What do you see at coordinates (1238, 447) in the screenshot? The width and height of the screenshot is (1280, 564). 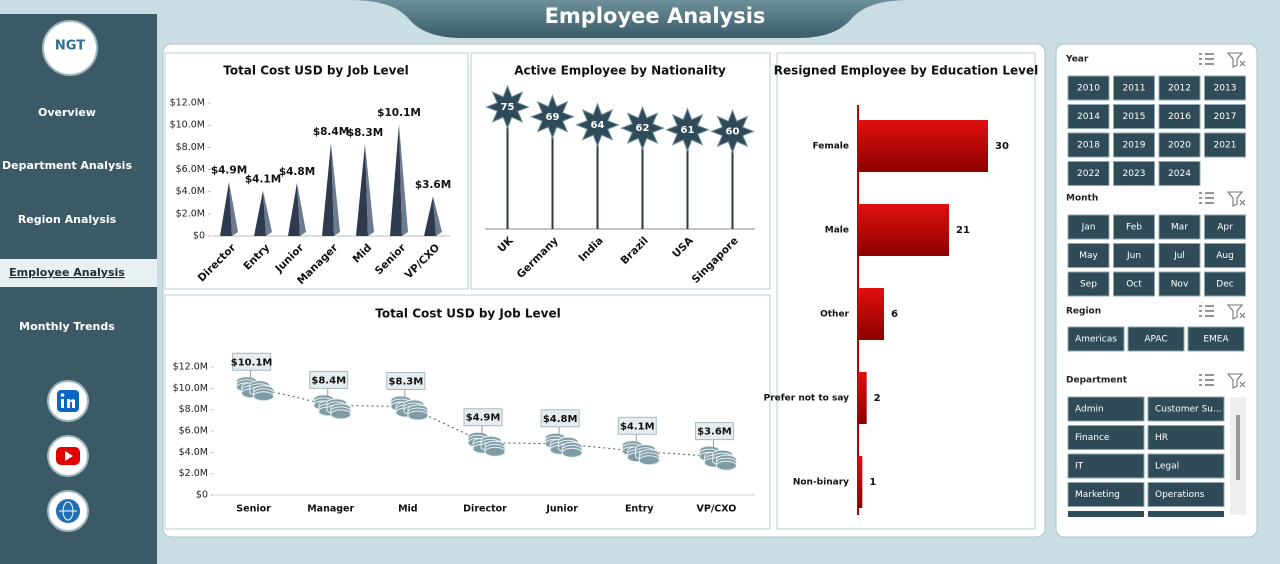 I see `scrollbar-thumb` at bounding box center [1238, 447].